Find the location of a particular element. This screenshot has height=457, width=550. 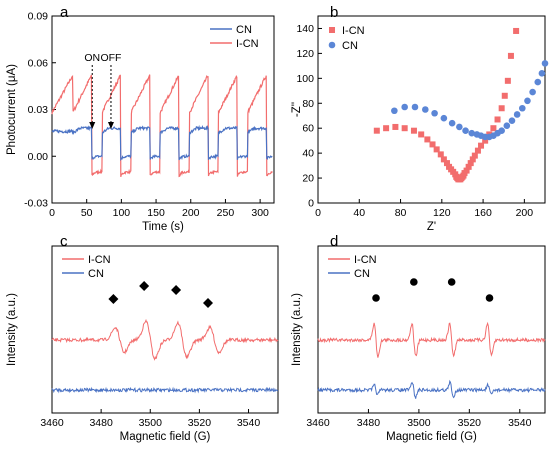

x-tick-label: 150 is located at coordinates (156, 213).